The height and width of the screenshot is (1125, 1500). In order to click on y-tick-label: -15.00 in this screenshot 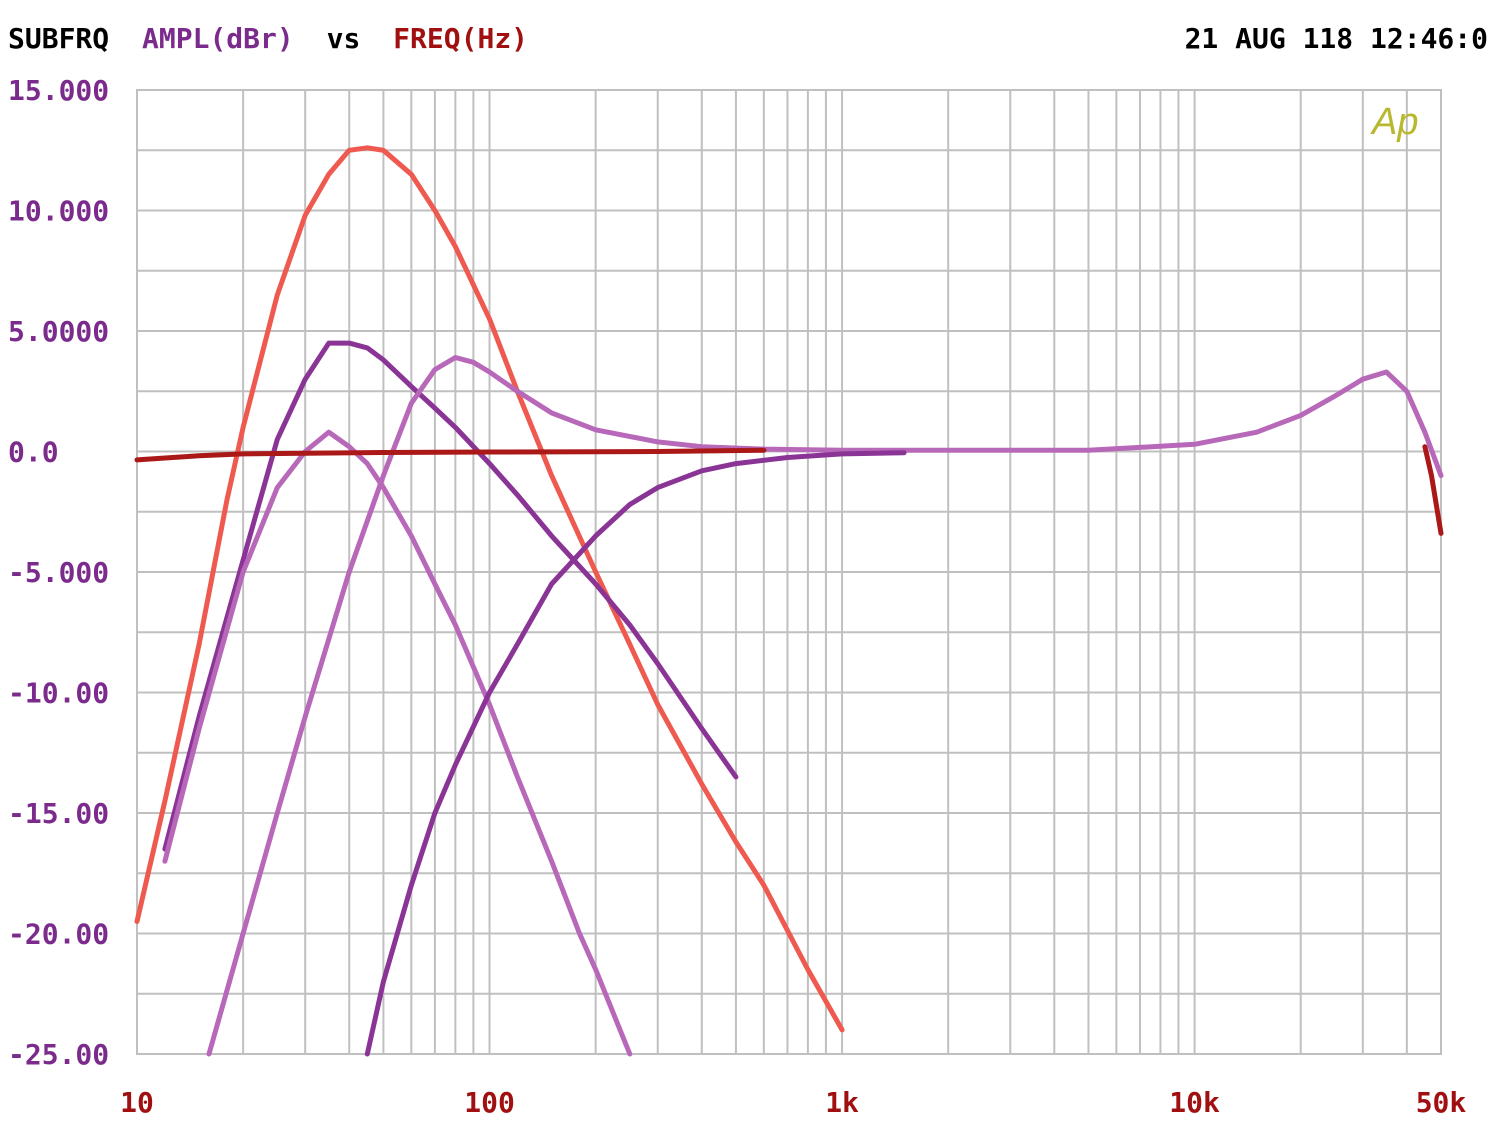, I will do `click(58, 813)`.